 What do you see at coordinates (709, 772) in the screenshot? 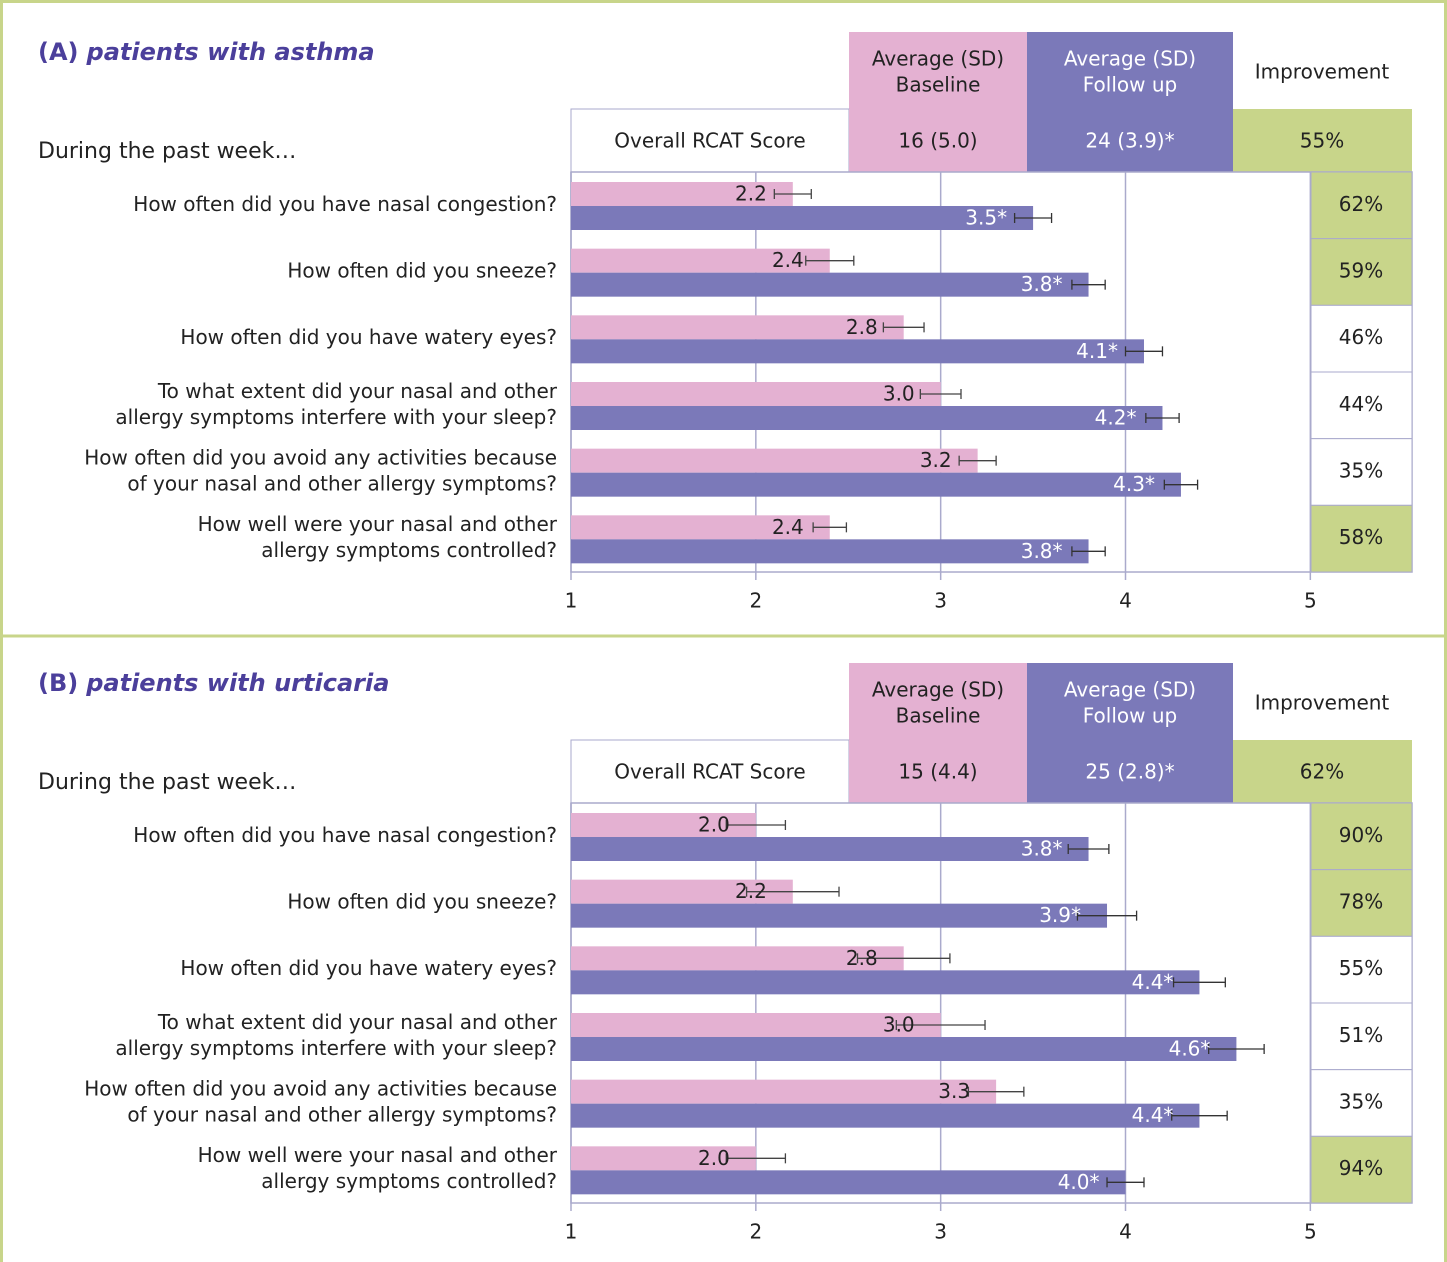
I see `summary-label: Overall RCAT Score` at bounding box center [709, 772].